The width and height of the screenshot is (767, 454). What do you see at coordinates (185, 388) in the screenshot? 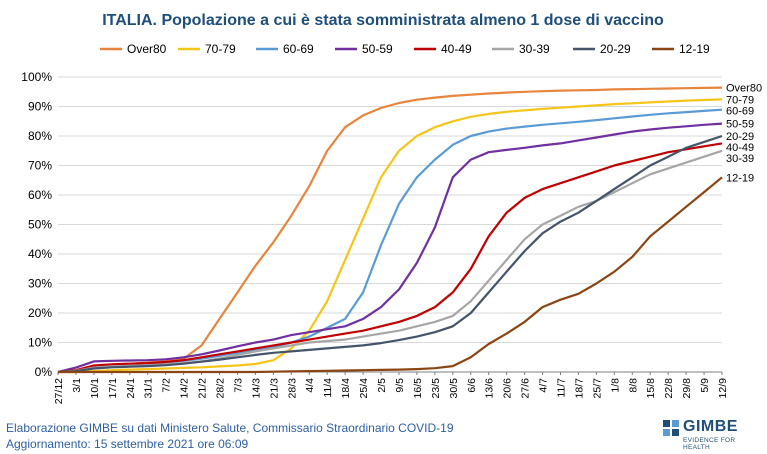
I see `x-tick-label: 14/2` at bounding box center [185, 388].